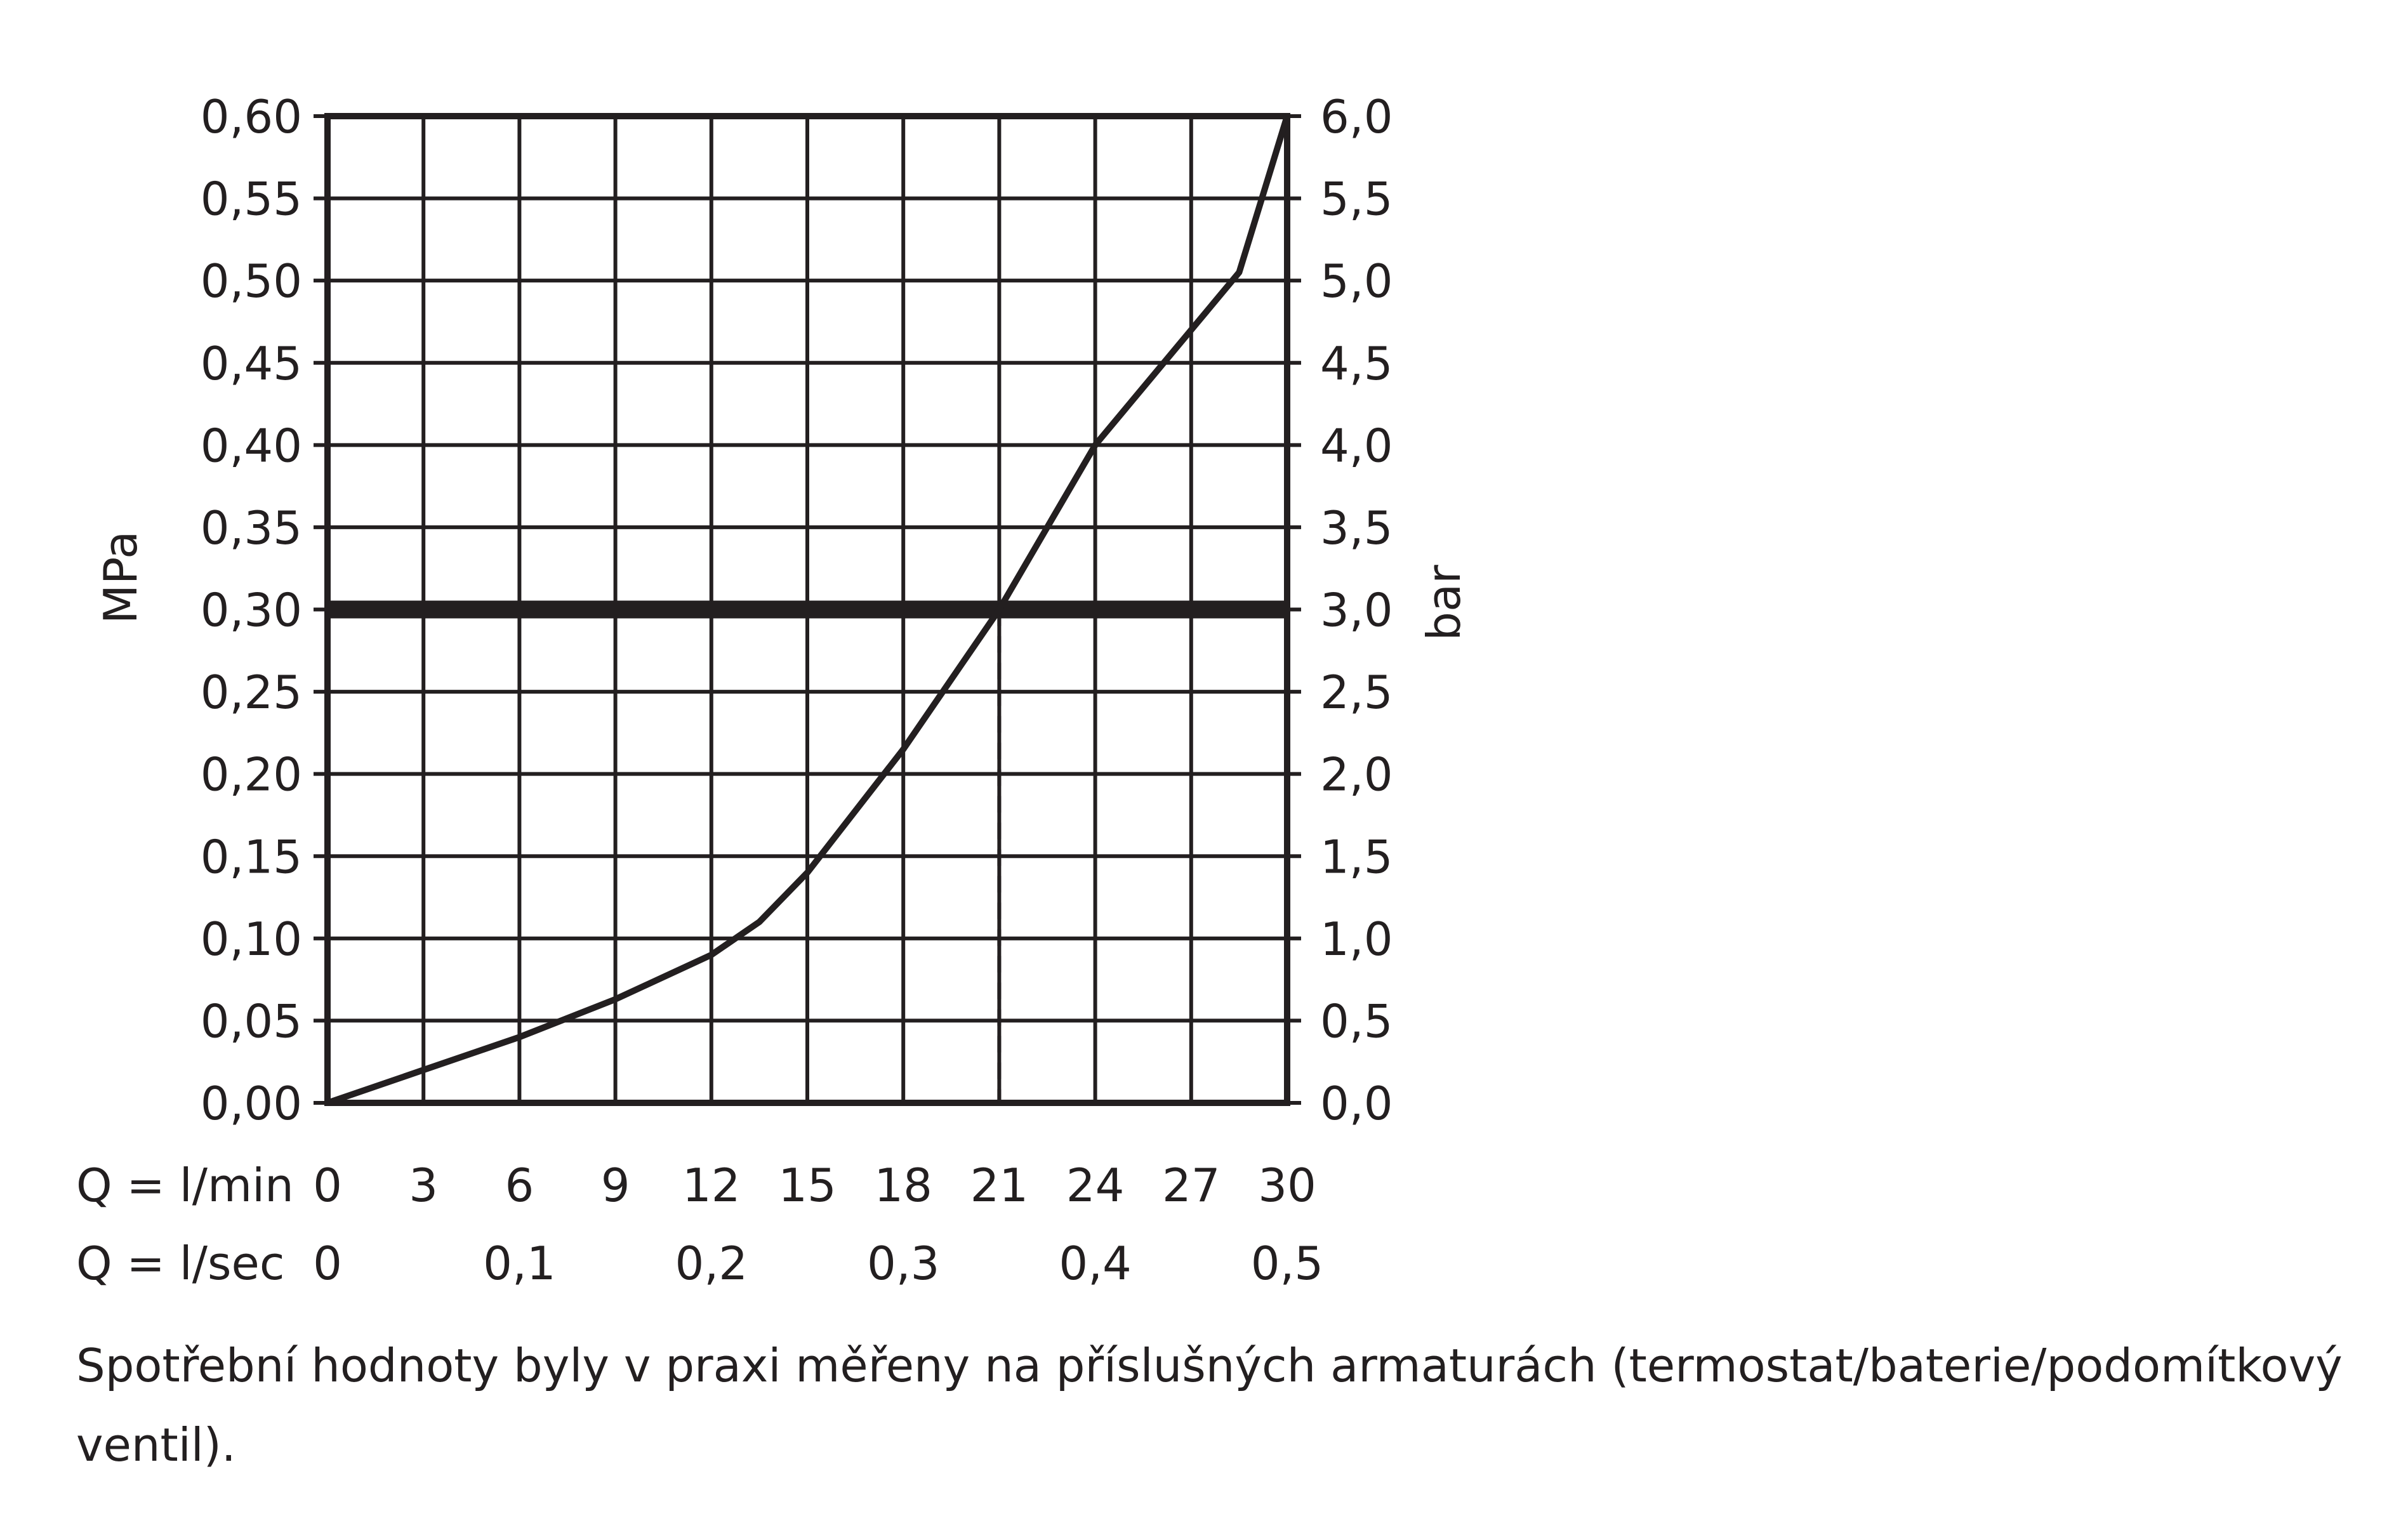 The height and width of the screenshot is (1535, 2408). Describe the element at coordinates (1356, 528) in the screenshot. I see `y-right-tick-label: 3,5` at that location.